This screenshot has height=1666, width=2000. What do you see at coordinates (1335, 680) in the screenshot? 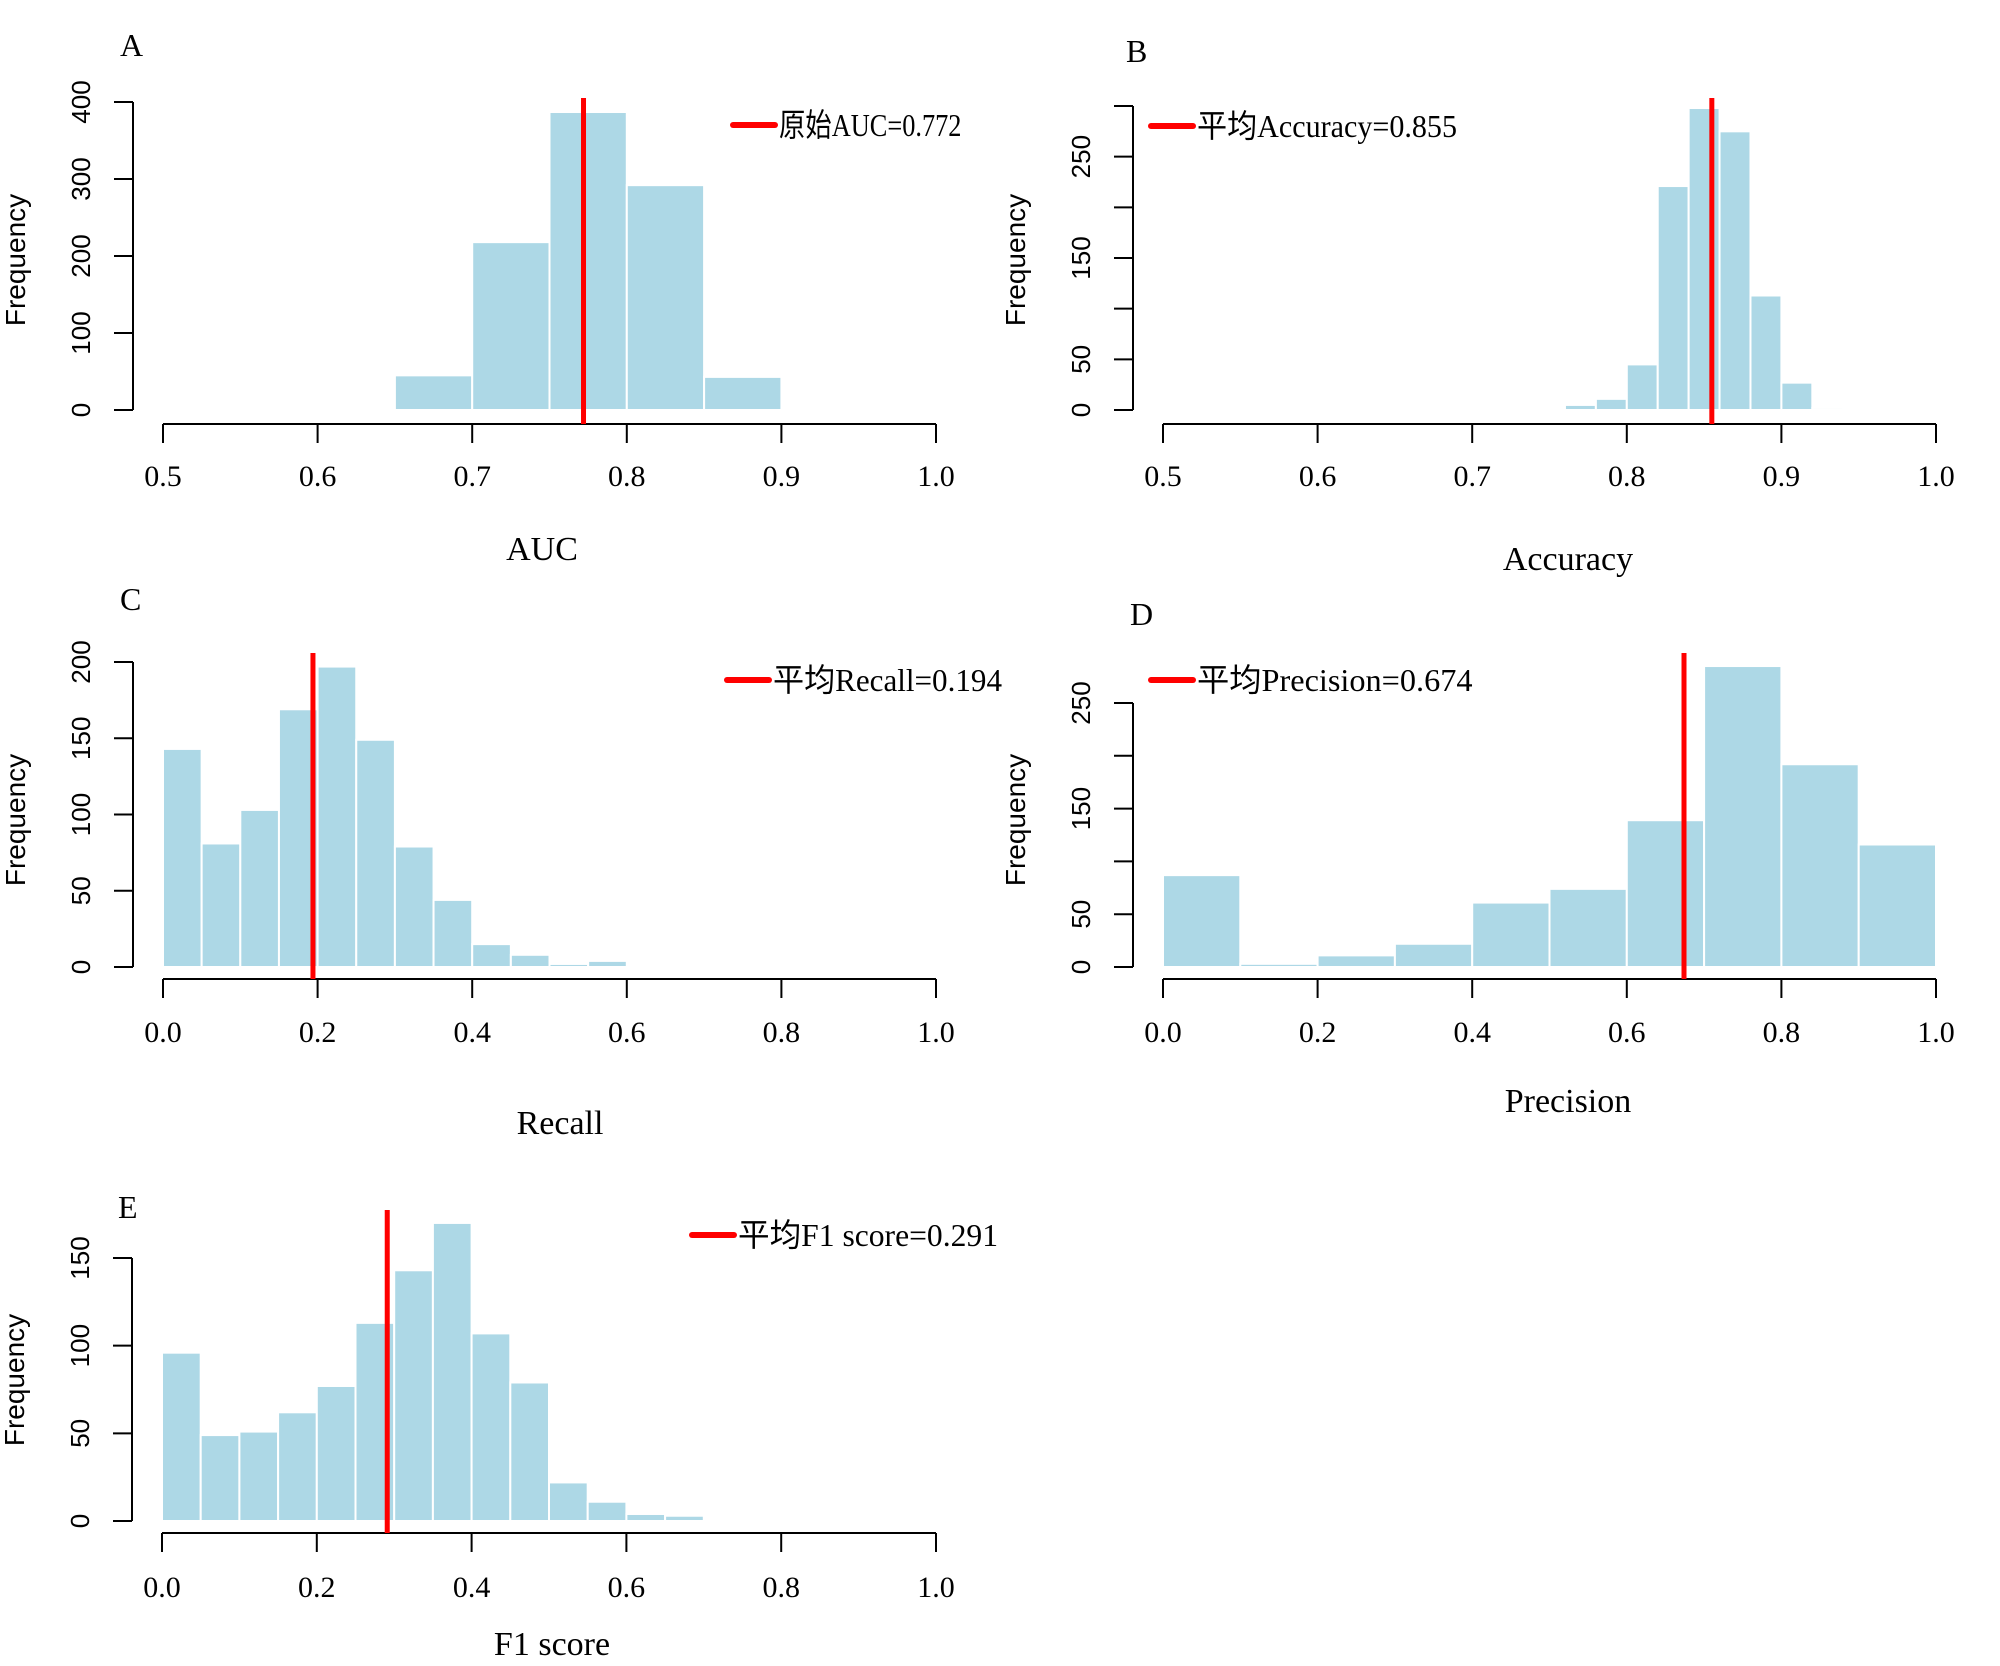
I see `legend-label: 平均Precision=0.674` at bounding box center [1335, 680].